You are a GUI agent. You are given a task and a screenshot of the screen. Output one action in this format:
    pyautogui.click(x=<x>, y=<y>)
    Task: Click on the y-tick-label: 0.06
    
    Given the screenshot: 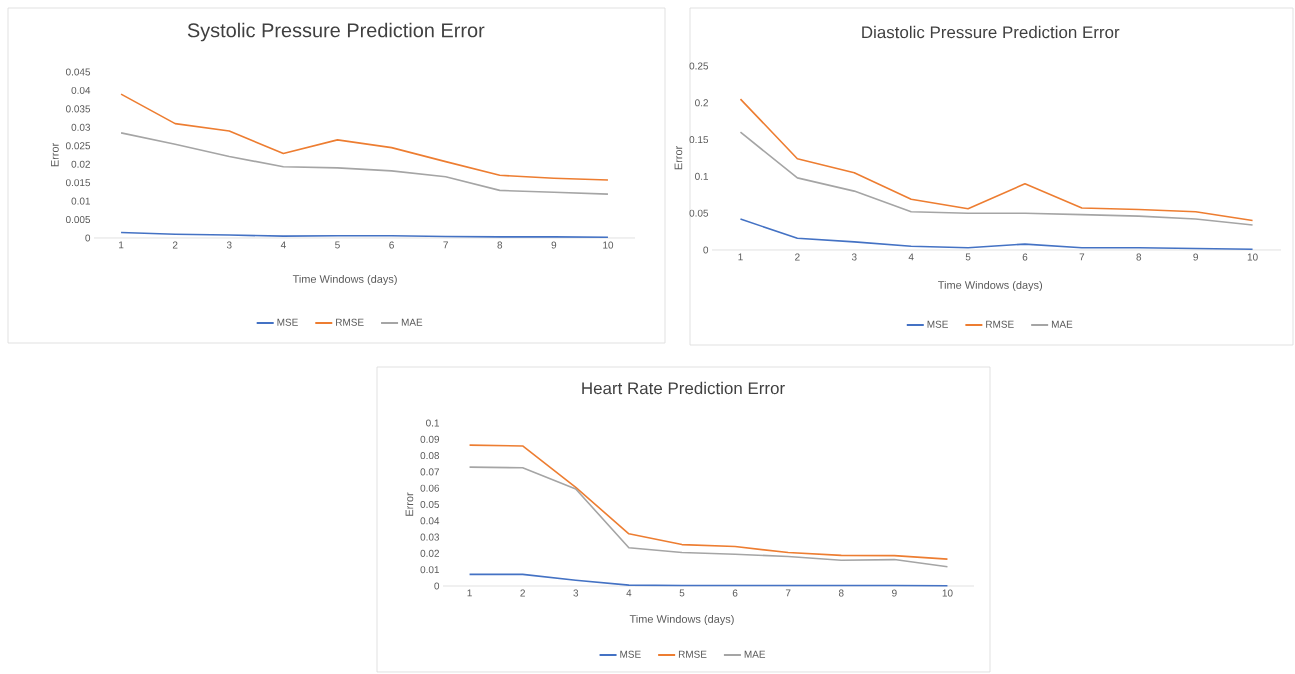 What is the action you would take?
    pyautogui.click(x=430, y=488)
    